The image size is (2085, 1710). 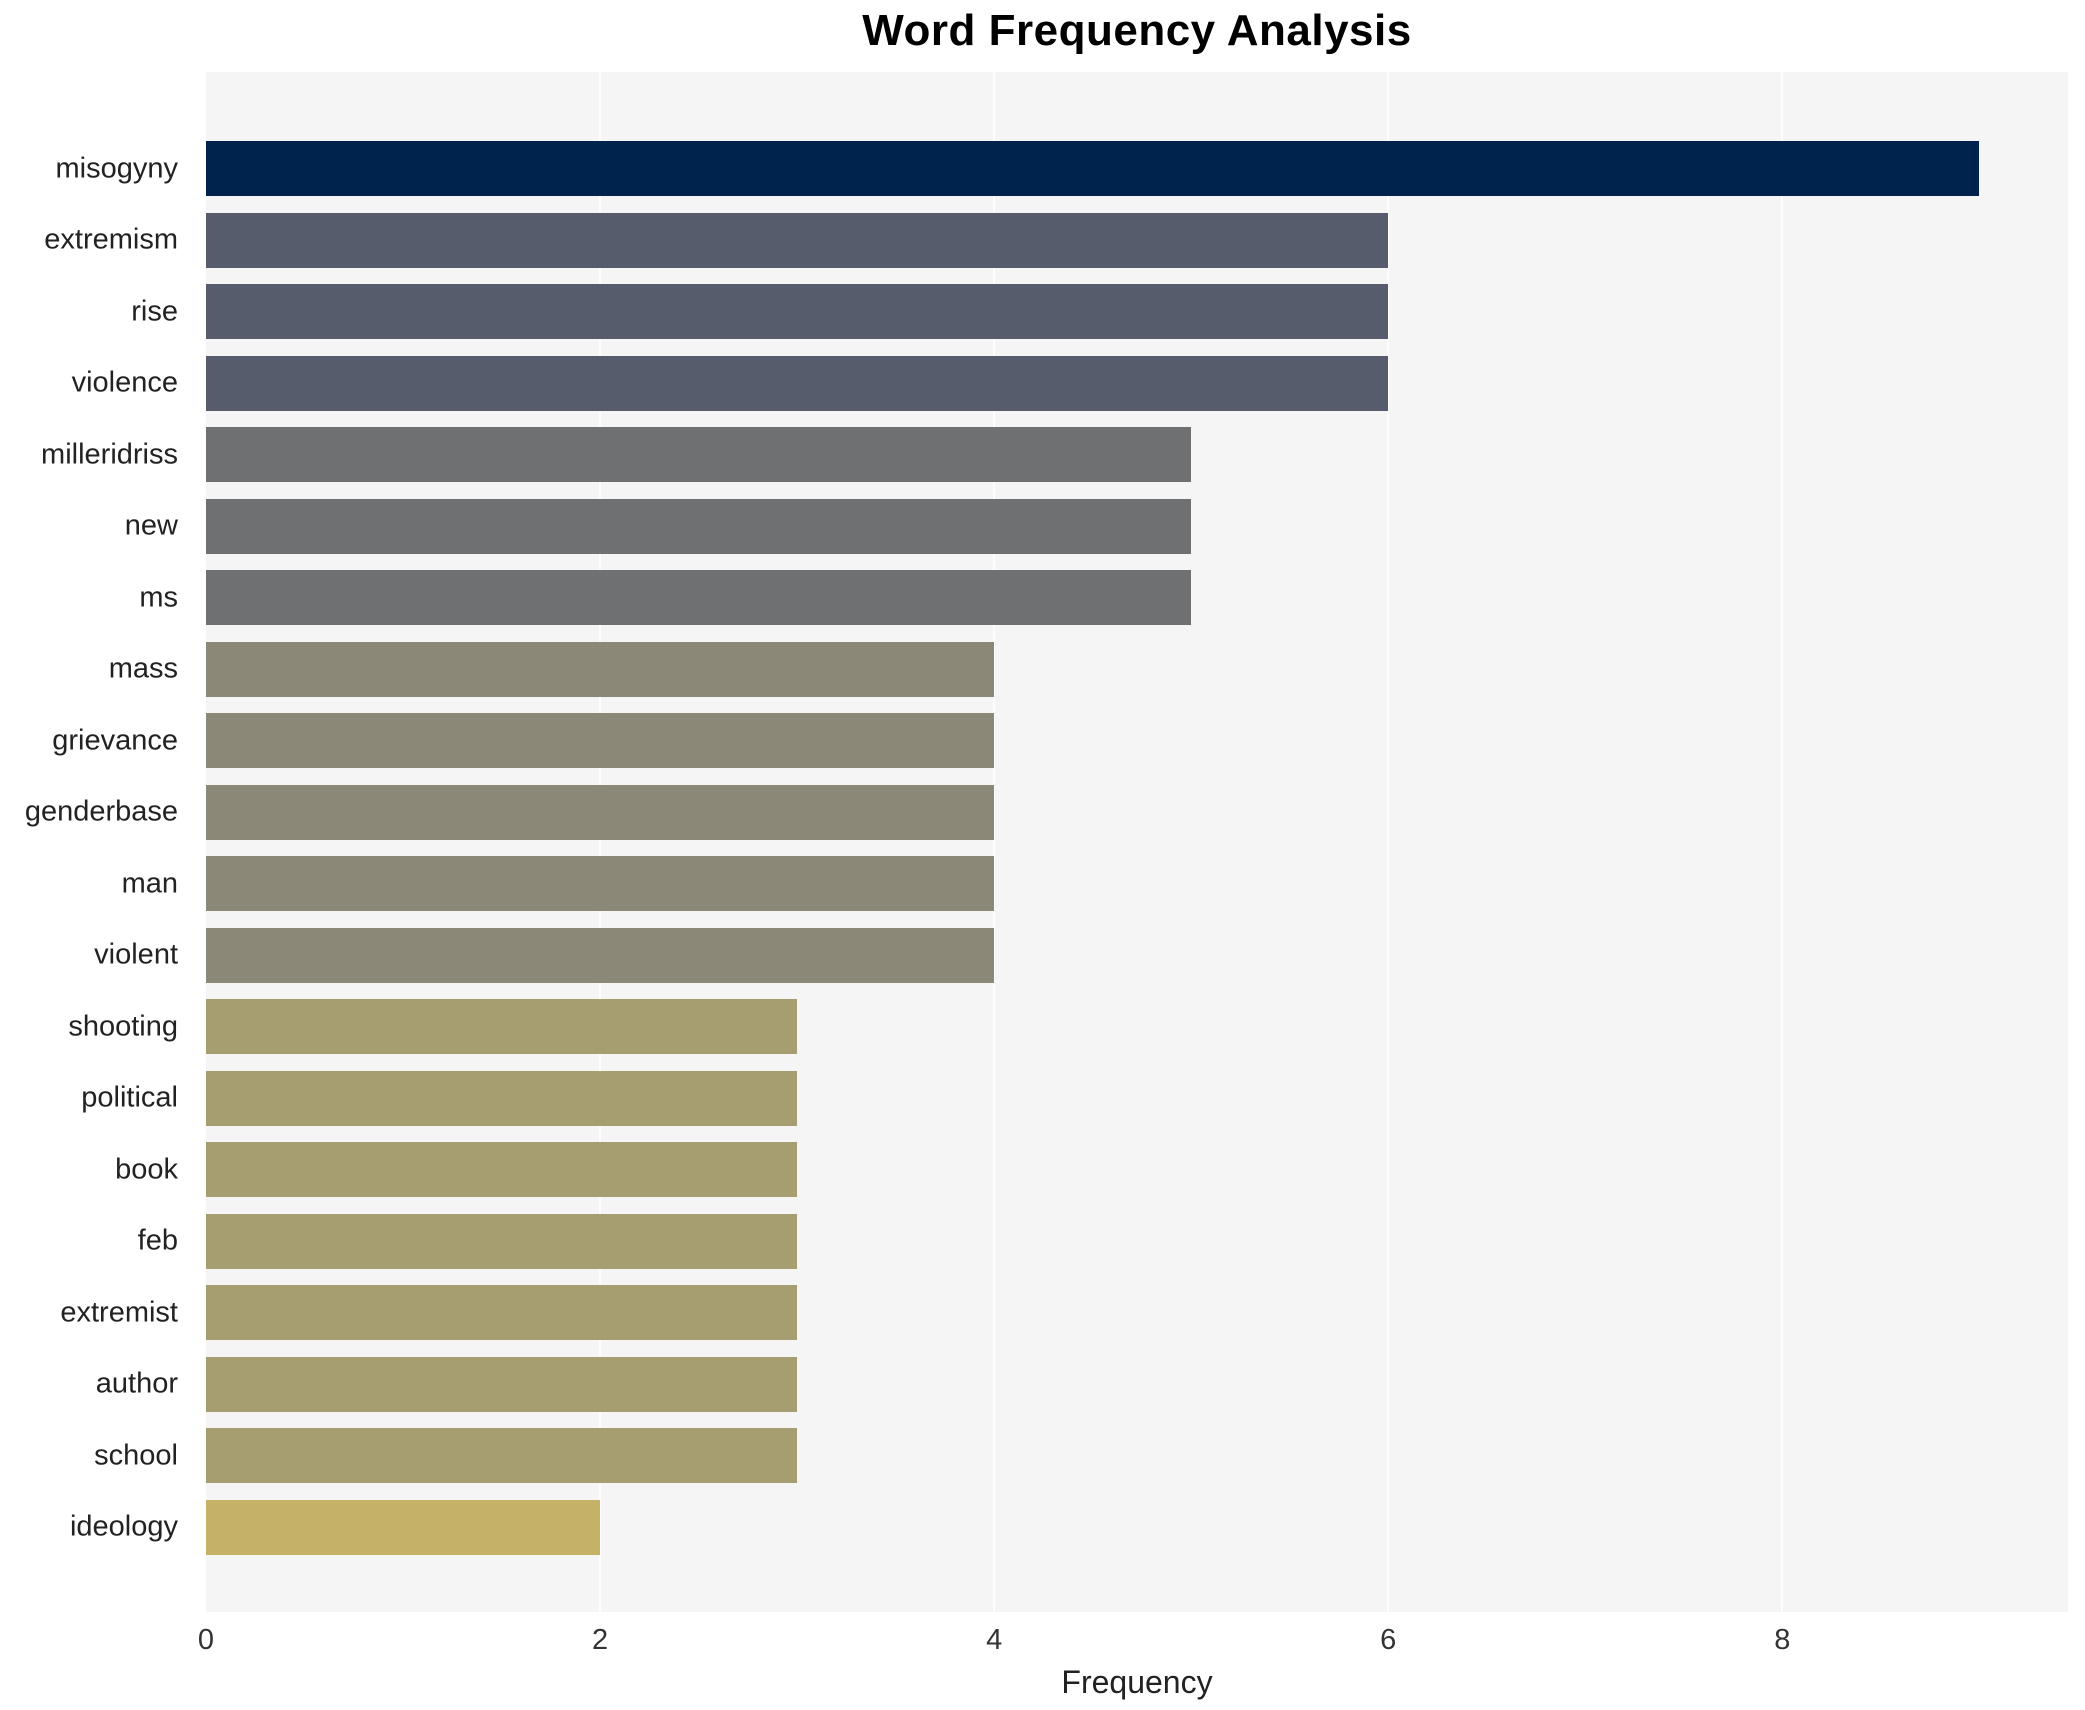 I want to click on bar-feb, so click(x=502, y=1241).